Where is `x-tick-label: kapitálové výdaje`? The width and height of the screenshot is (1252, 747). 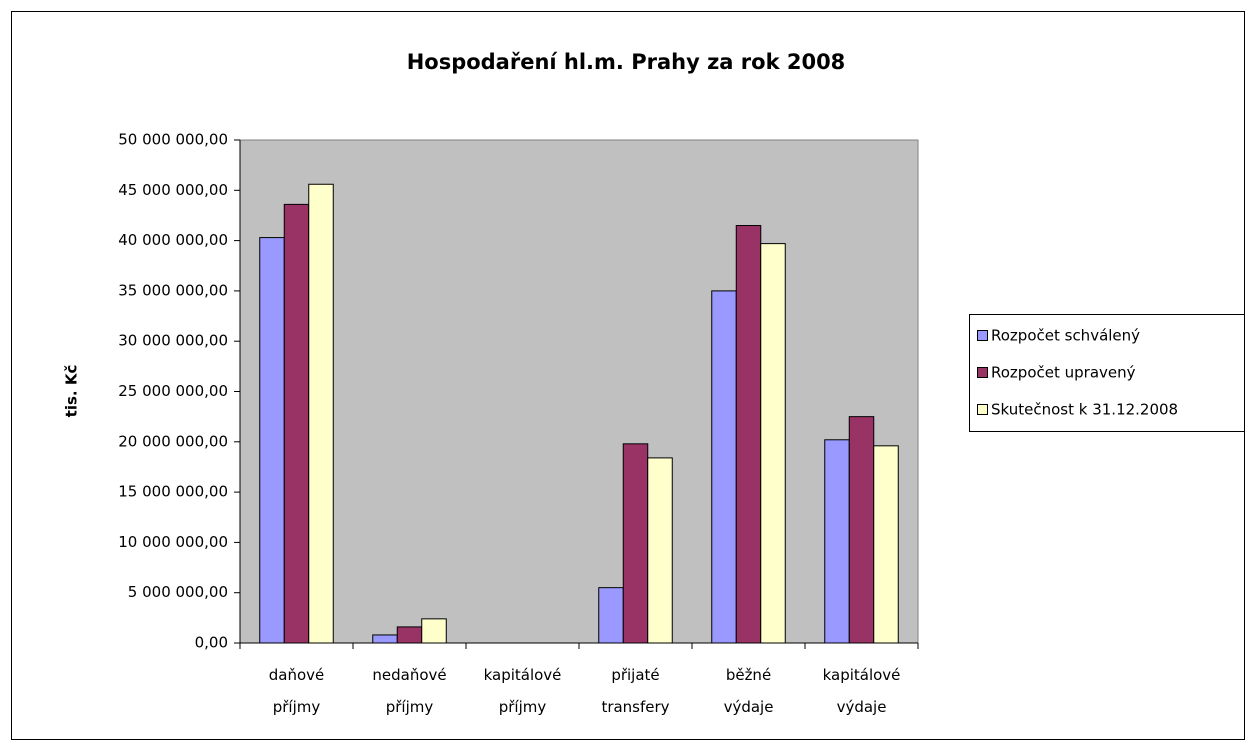
x-tick-label: kapitálové výdaje is located at coordinates (862, 691).